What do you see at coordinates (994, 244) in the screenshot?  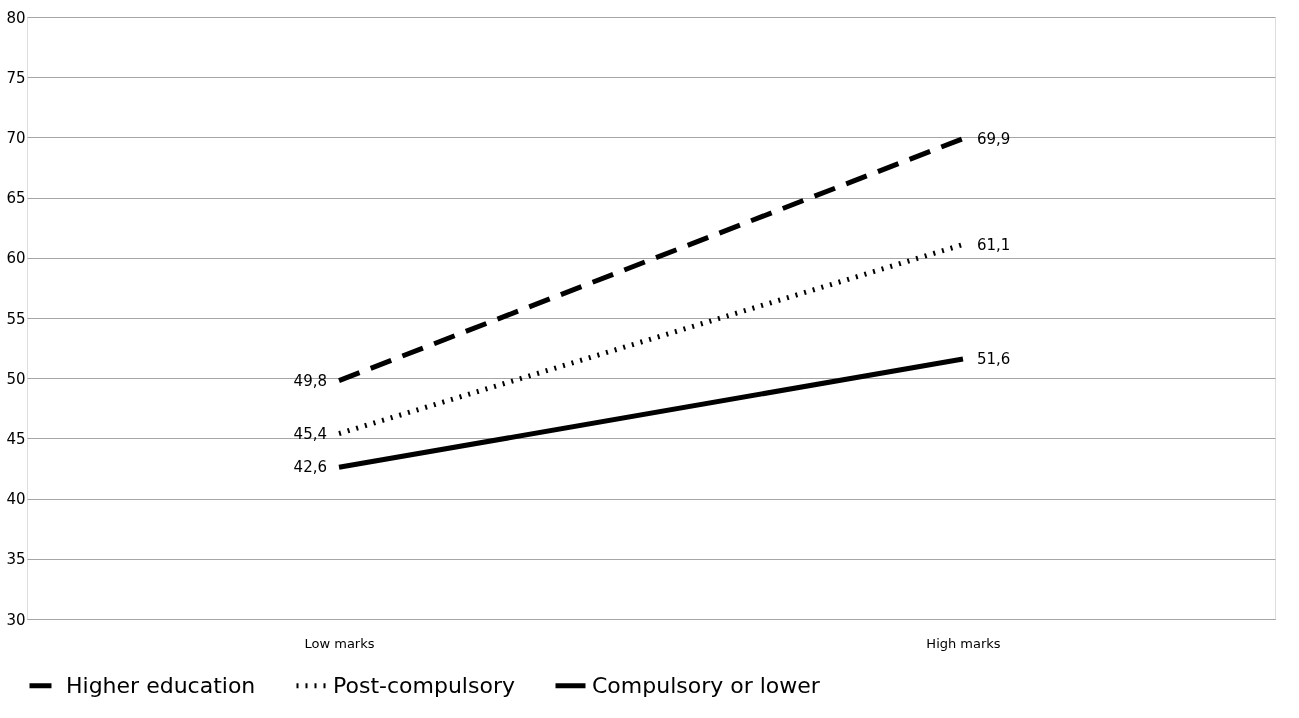 I see `data-label: 61,1` at bounding box center [994, 244].